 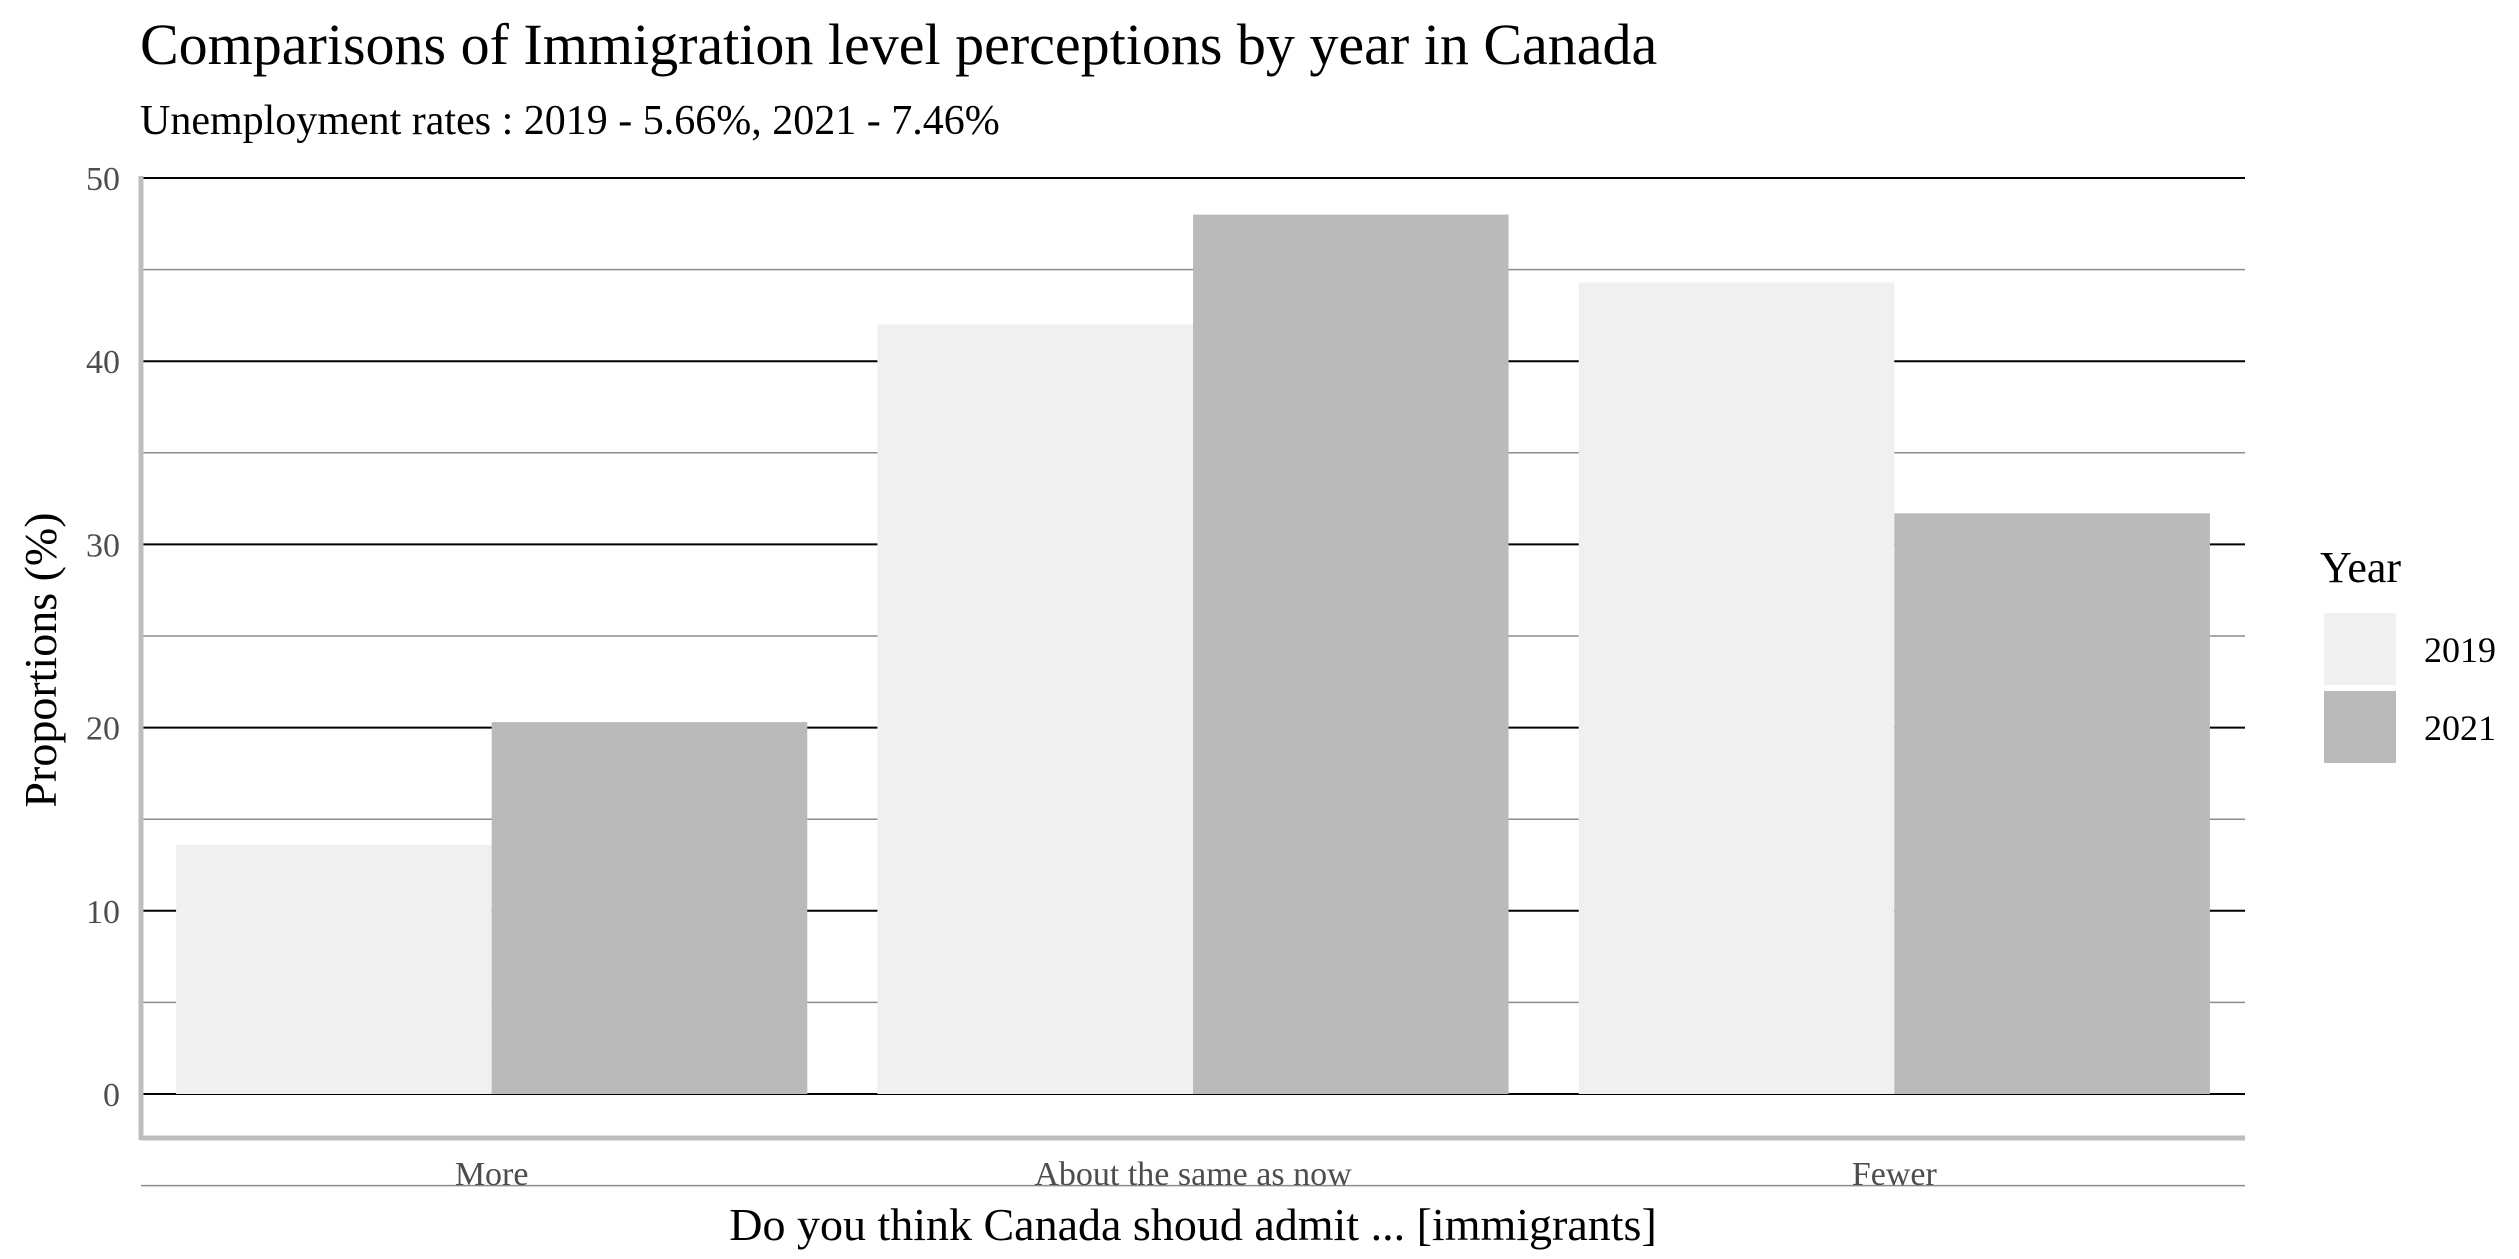 What do you see at coordinates (1193, 1174) in the screenshot?
I see `x-tick-label: About the same as now` at bounding box center [1193, 1174].